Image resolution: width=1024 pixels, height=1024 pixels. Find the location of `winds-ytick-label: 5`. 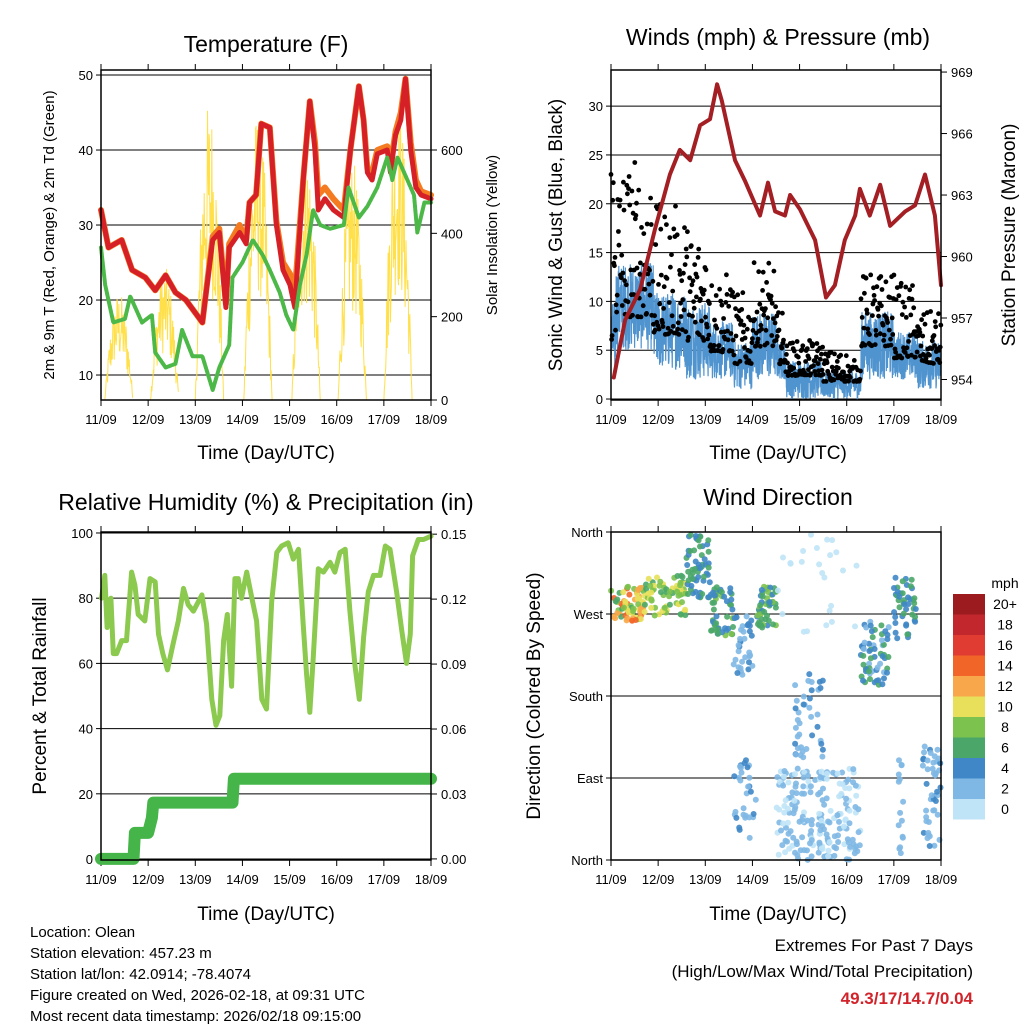

winds-ytick-label: 5 is located at coordinates (599, 350).